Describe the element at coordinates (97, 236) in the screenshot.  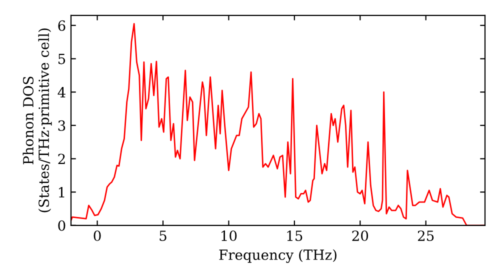
I see `x-tick-label: 0` at that location.